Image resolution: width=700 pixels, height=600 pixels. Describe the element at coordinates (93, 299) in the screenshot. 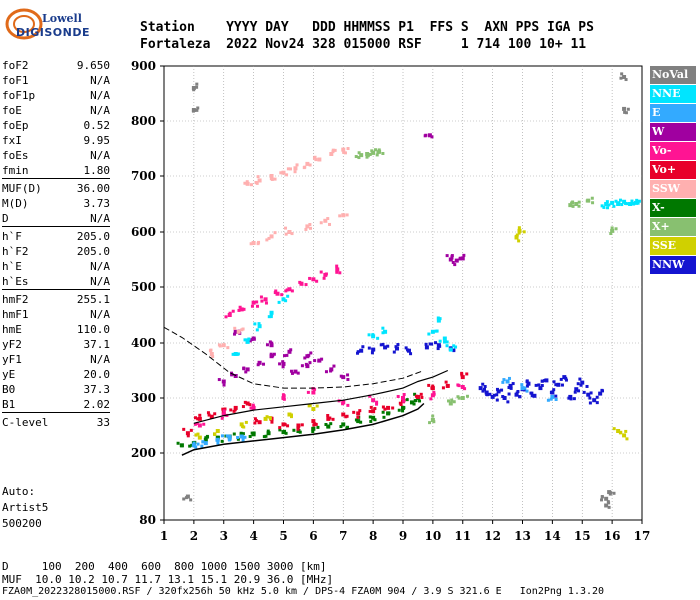

I see `param-value: 255.1` at that location.